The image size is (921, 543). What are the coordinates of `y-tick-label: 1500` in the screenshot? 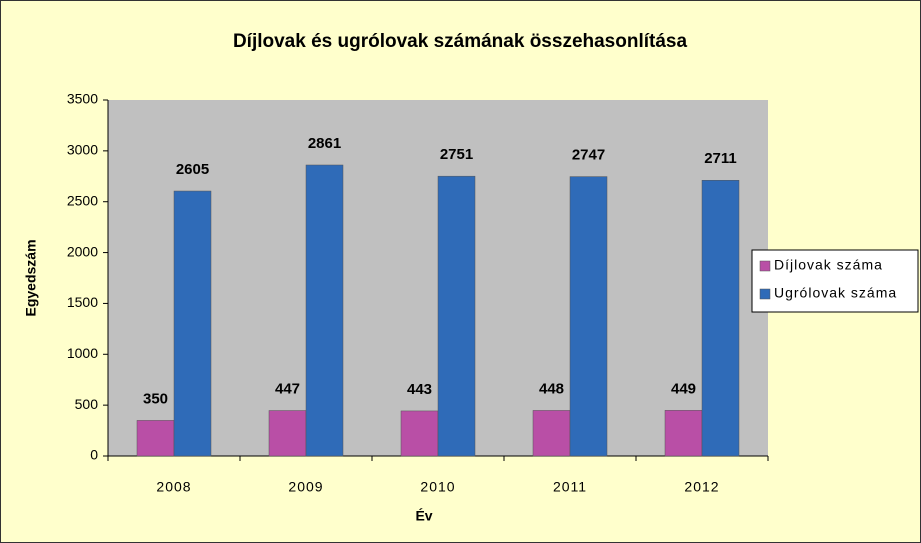 It's located at (82, 302).